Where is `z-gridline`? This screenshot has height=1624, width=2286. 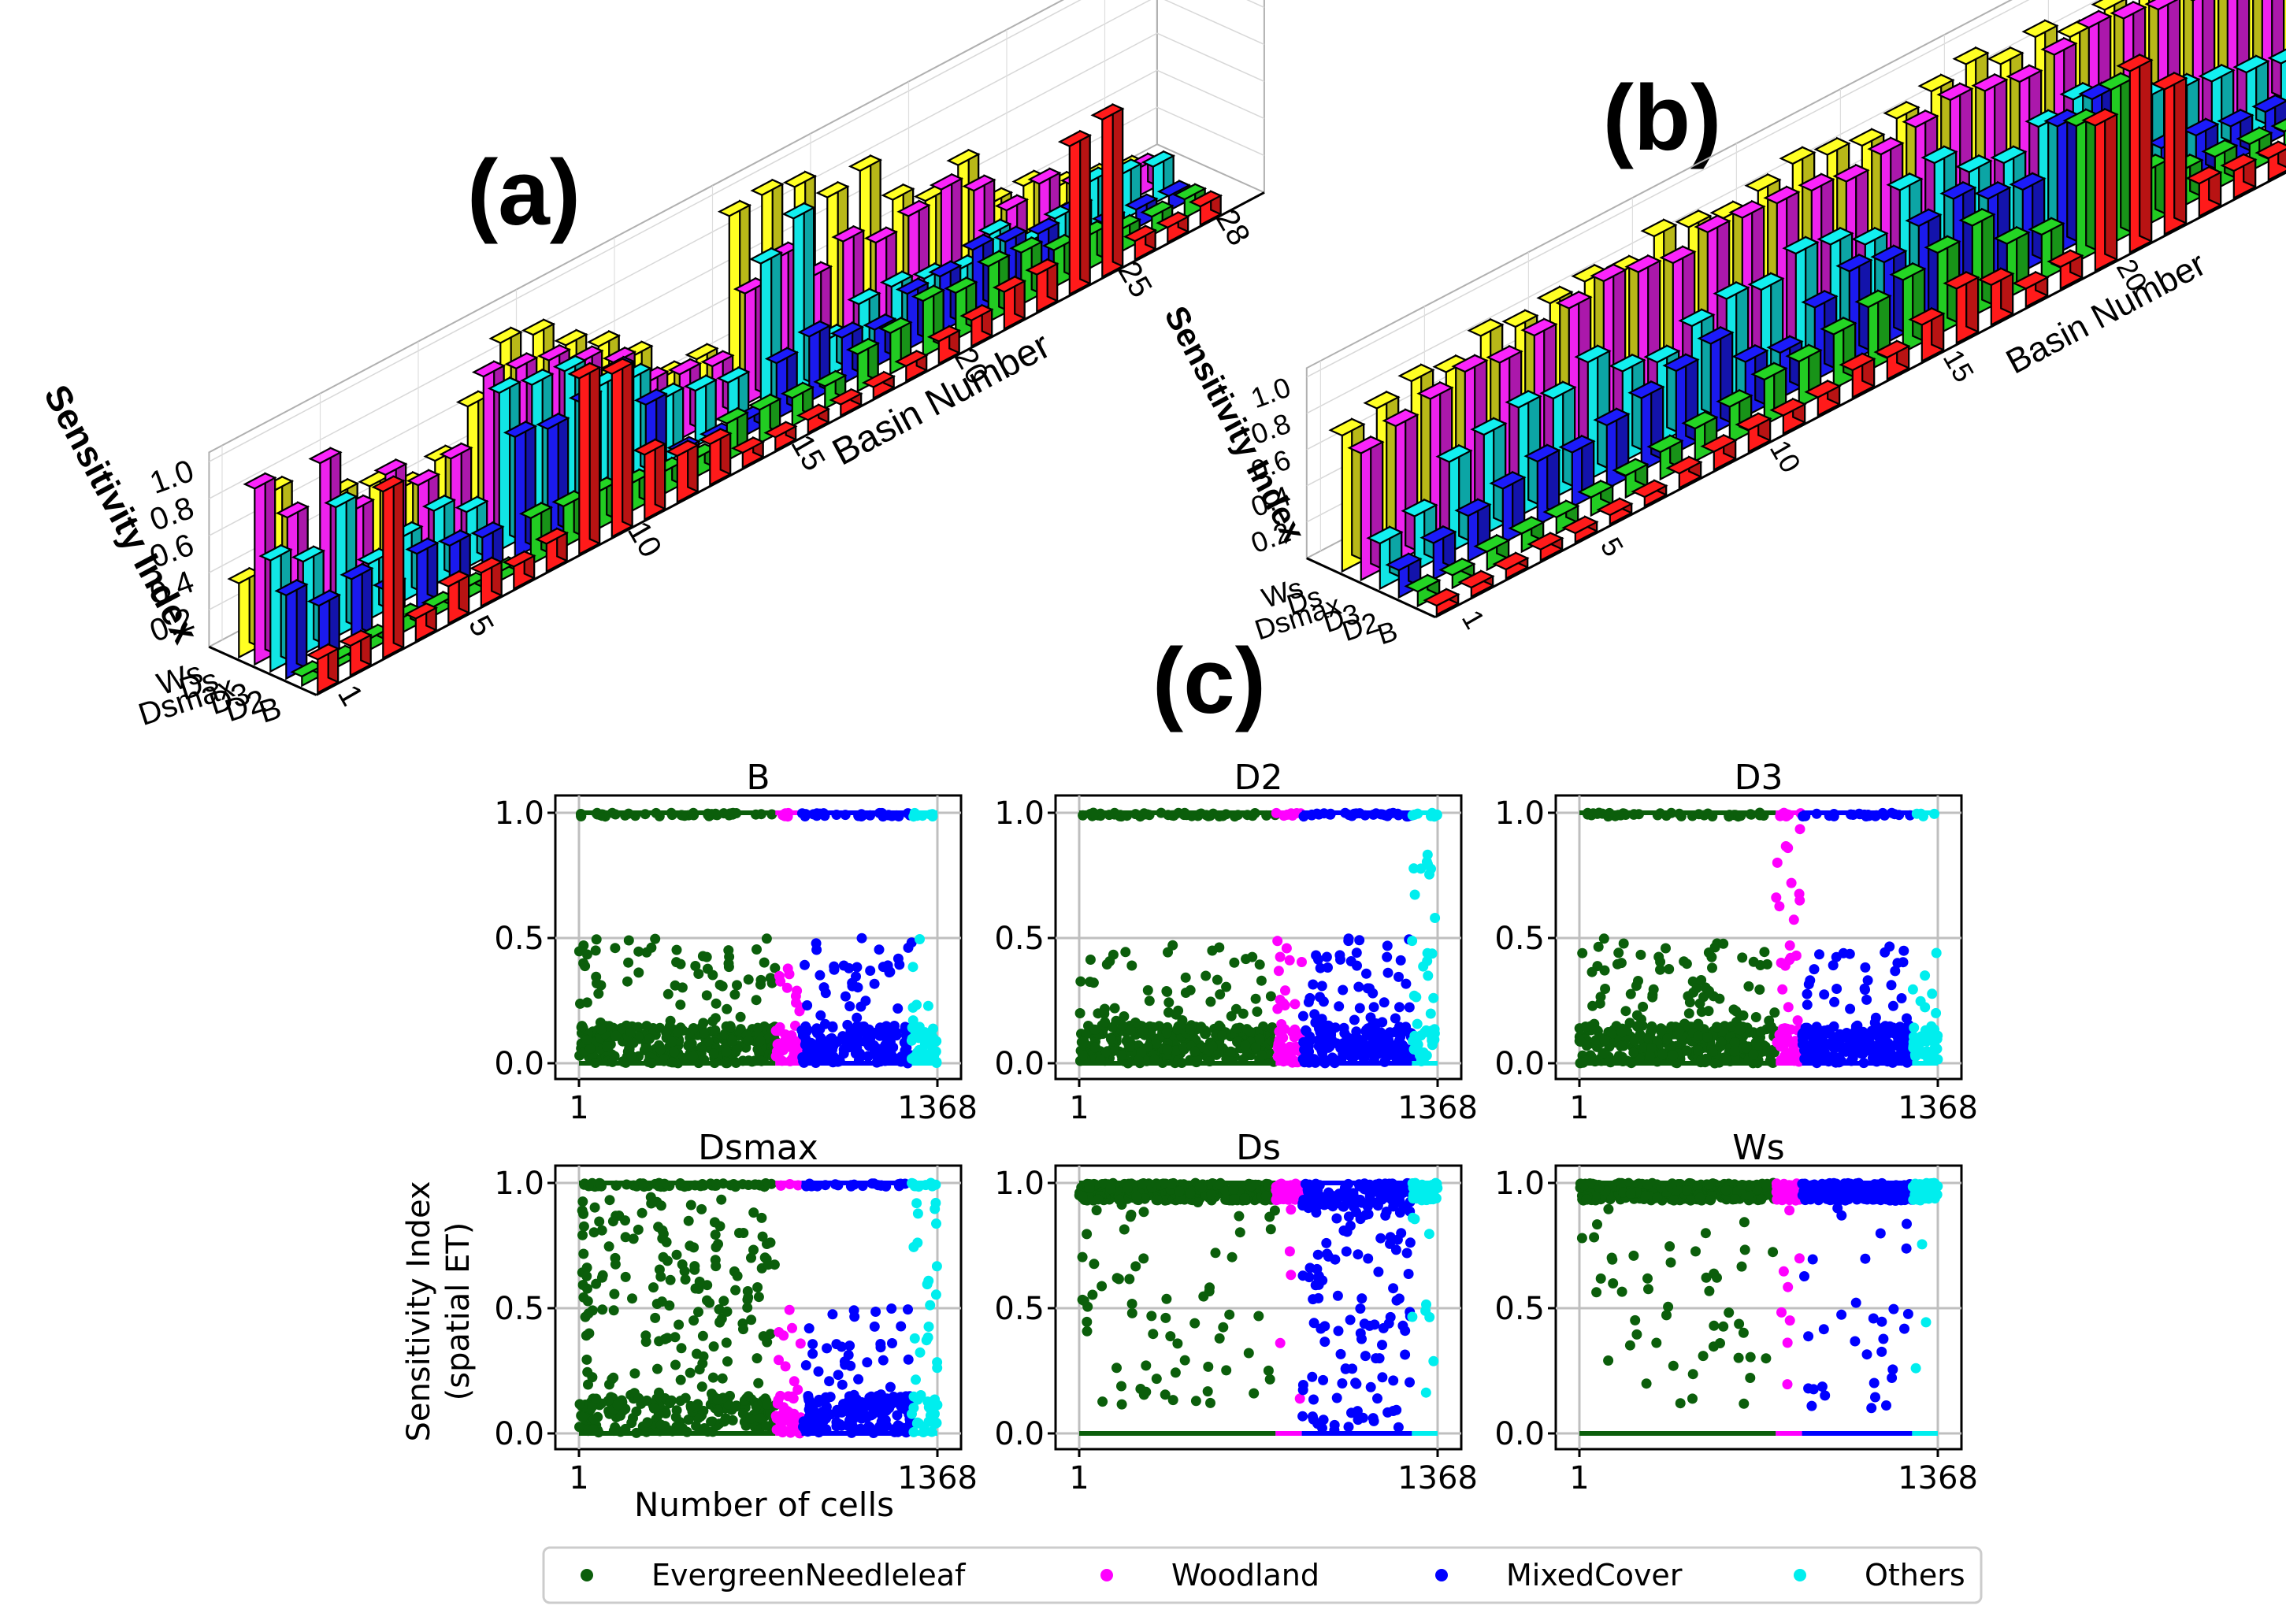
z-gridline is located at coordinates (1668, 189).